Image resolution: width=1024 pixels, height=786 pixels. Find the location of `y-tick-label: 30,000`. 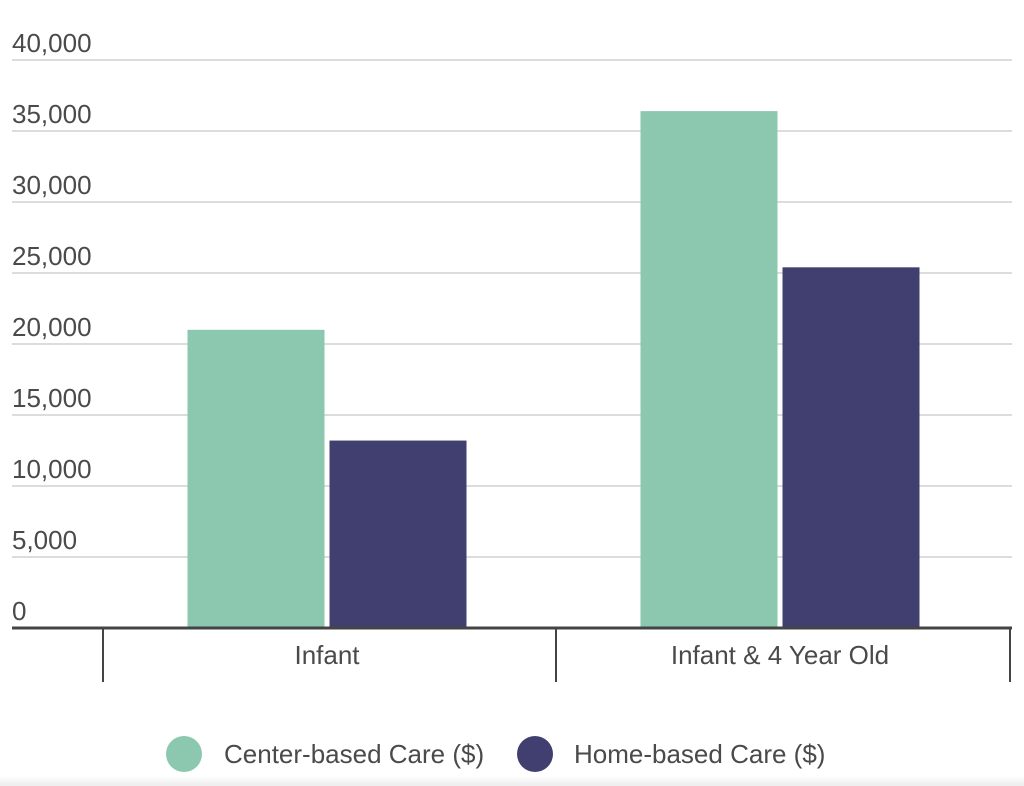

y-tick-label: 30,000 is located at coordinates (52, 185).